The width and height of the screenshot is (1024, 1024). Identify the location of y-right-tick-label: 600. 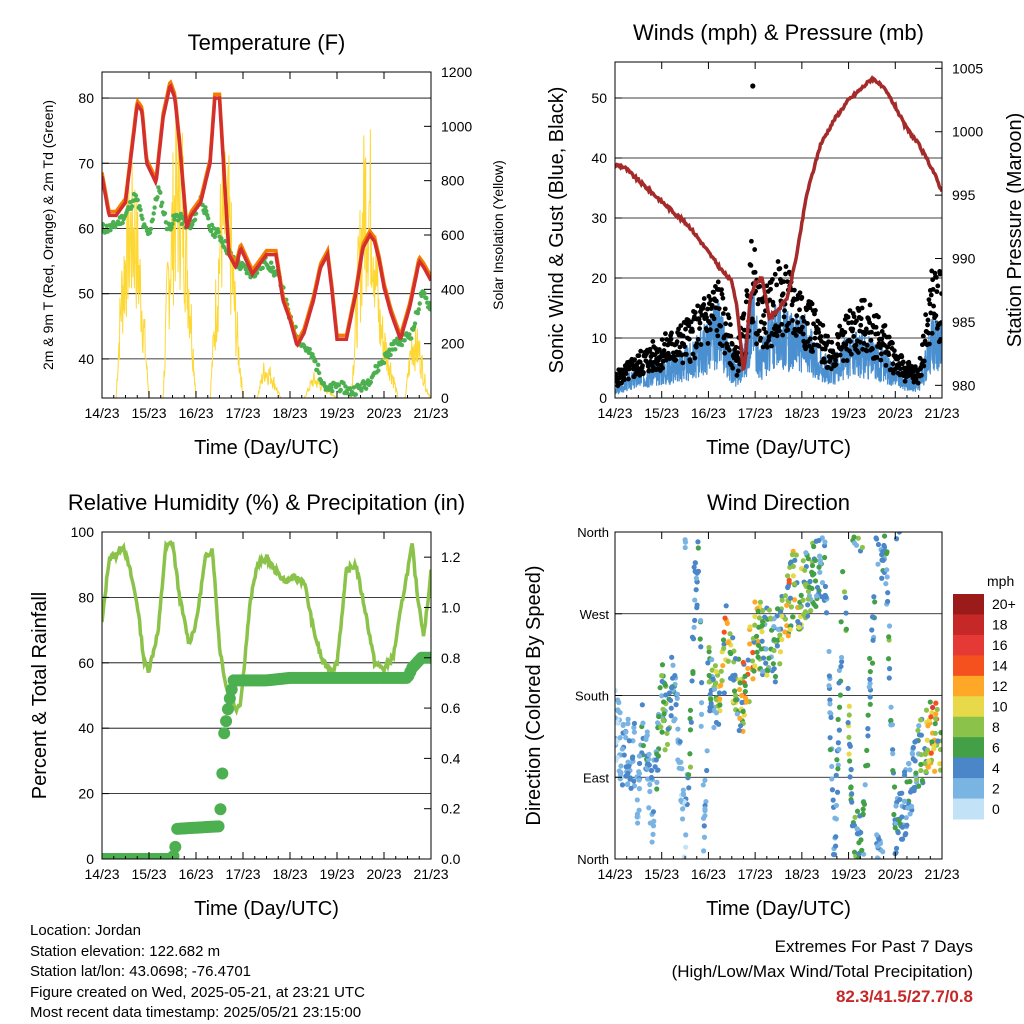
(453, 235).